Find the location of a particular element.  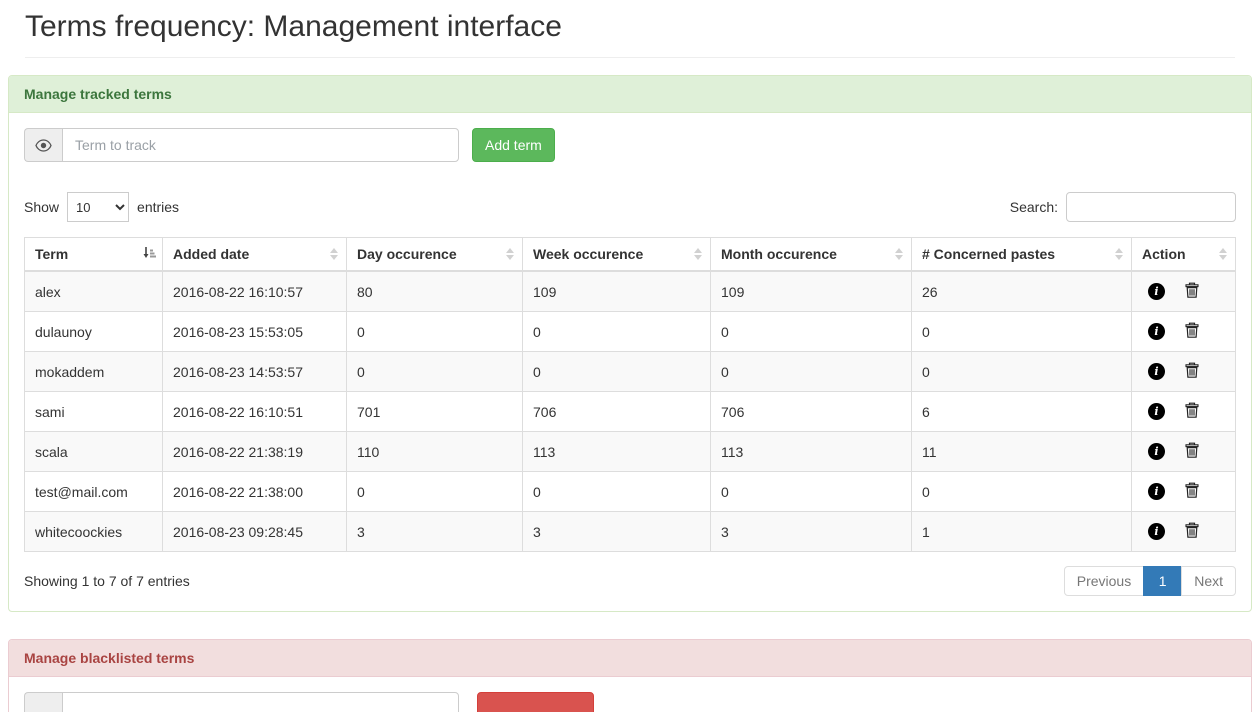

week-occurence-cell: 113 is located at coordinates (616, 451).